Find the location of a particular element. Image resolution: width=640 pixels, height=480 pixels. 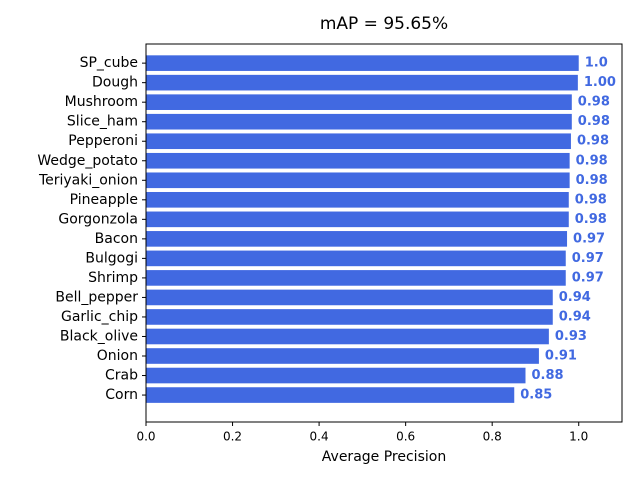

y-tick-label: Black_olive is located at coordinates (99, 336).